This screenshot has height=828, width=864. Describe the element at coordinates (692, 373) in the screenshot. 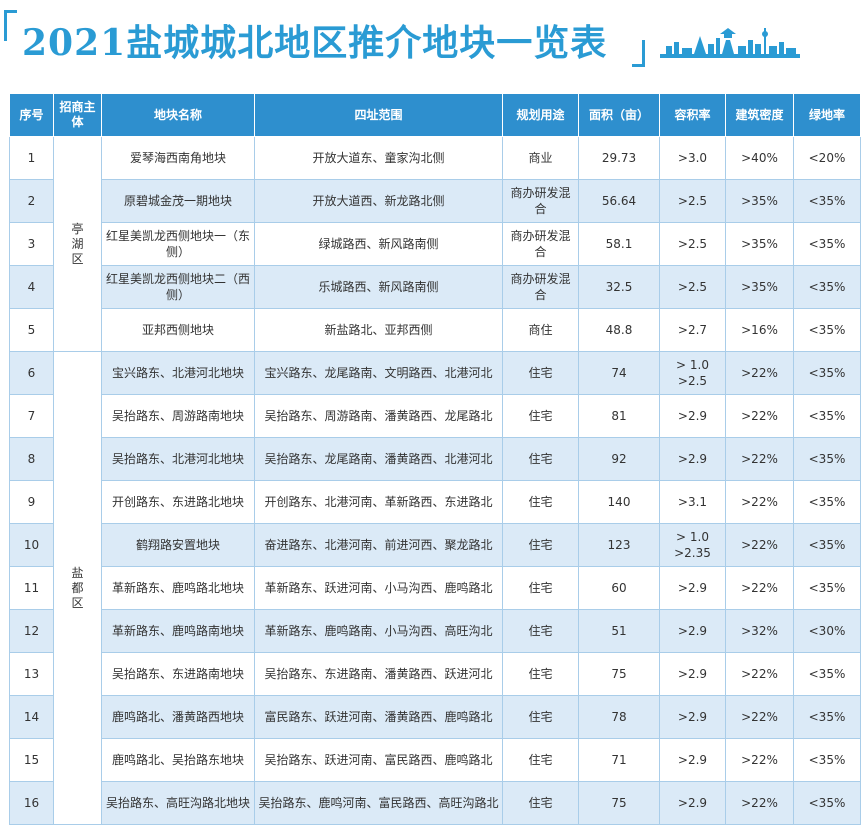

I see `far-cell: > 1.0 >2.5` at that location.